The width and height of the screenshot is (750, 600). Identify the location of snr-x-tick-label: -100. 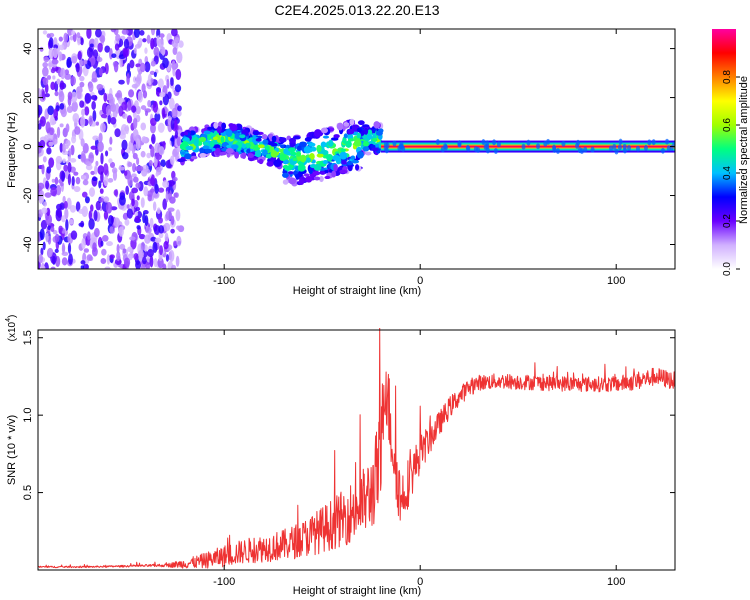
(224, 582).